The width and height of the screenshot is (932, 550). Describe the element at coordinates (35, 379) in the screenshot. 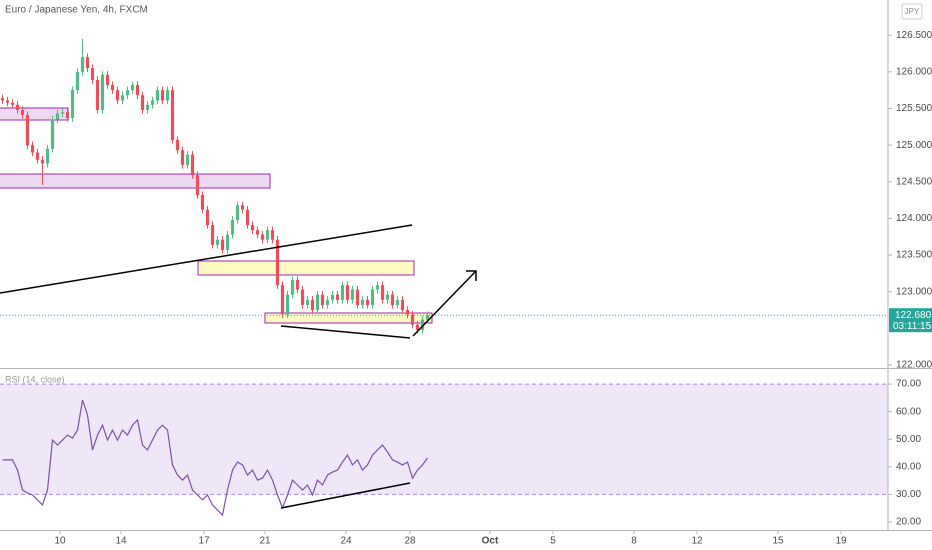

I see `rsi-title: RSI (14, close)` at that location.